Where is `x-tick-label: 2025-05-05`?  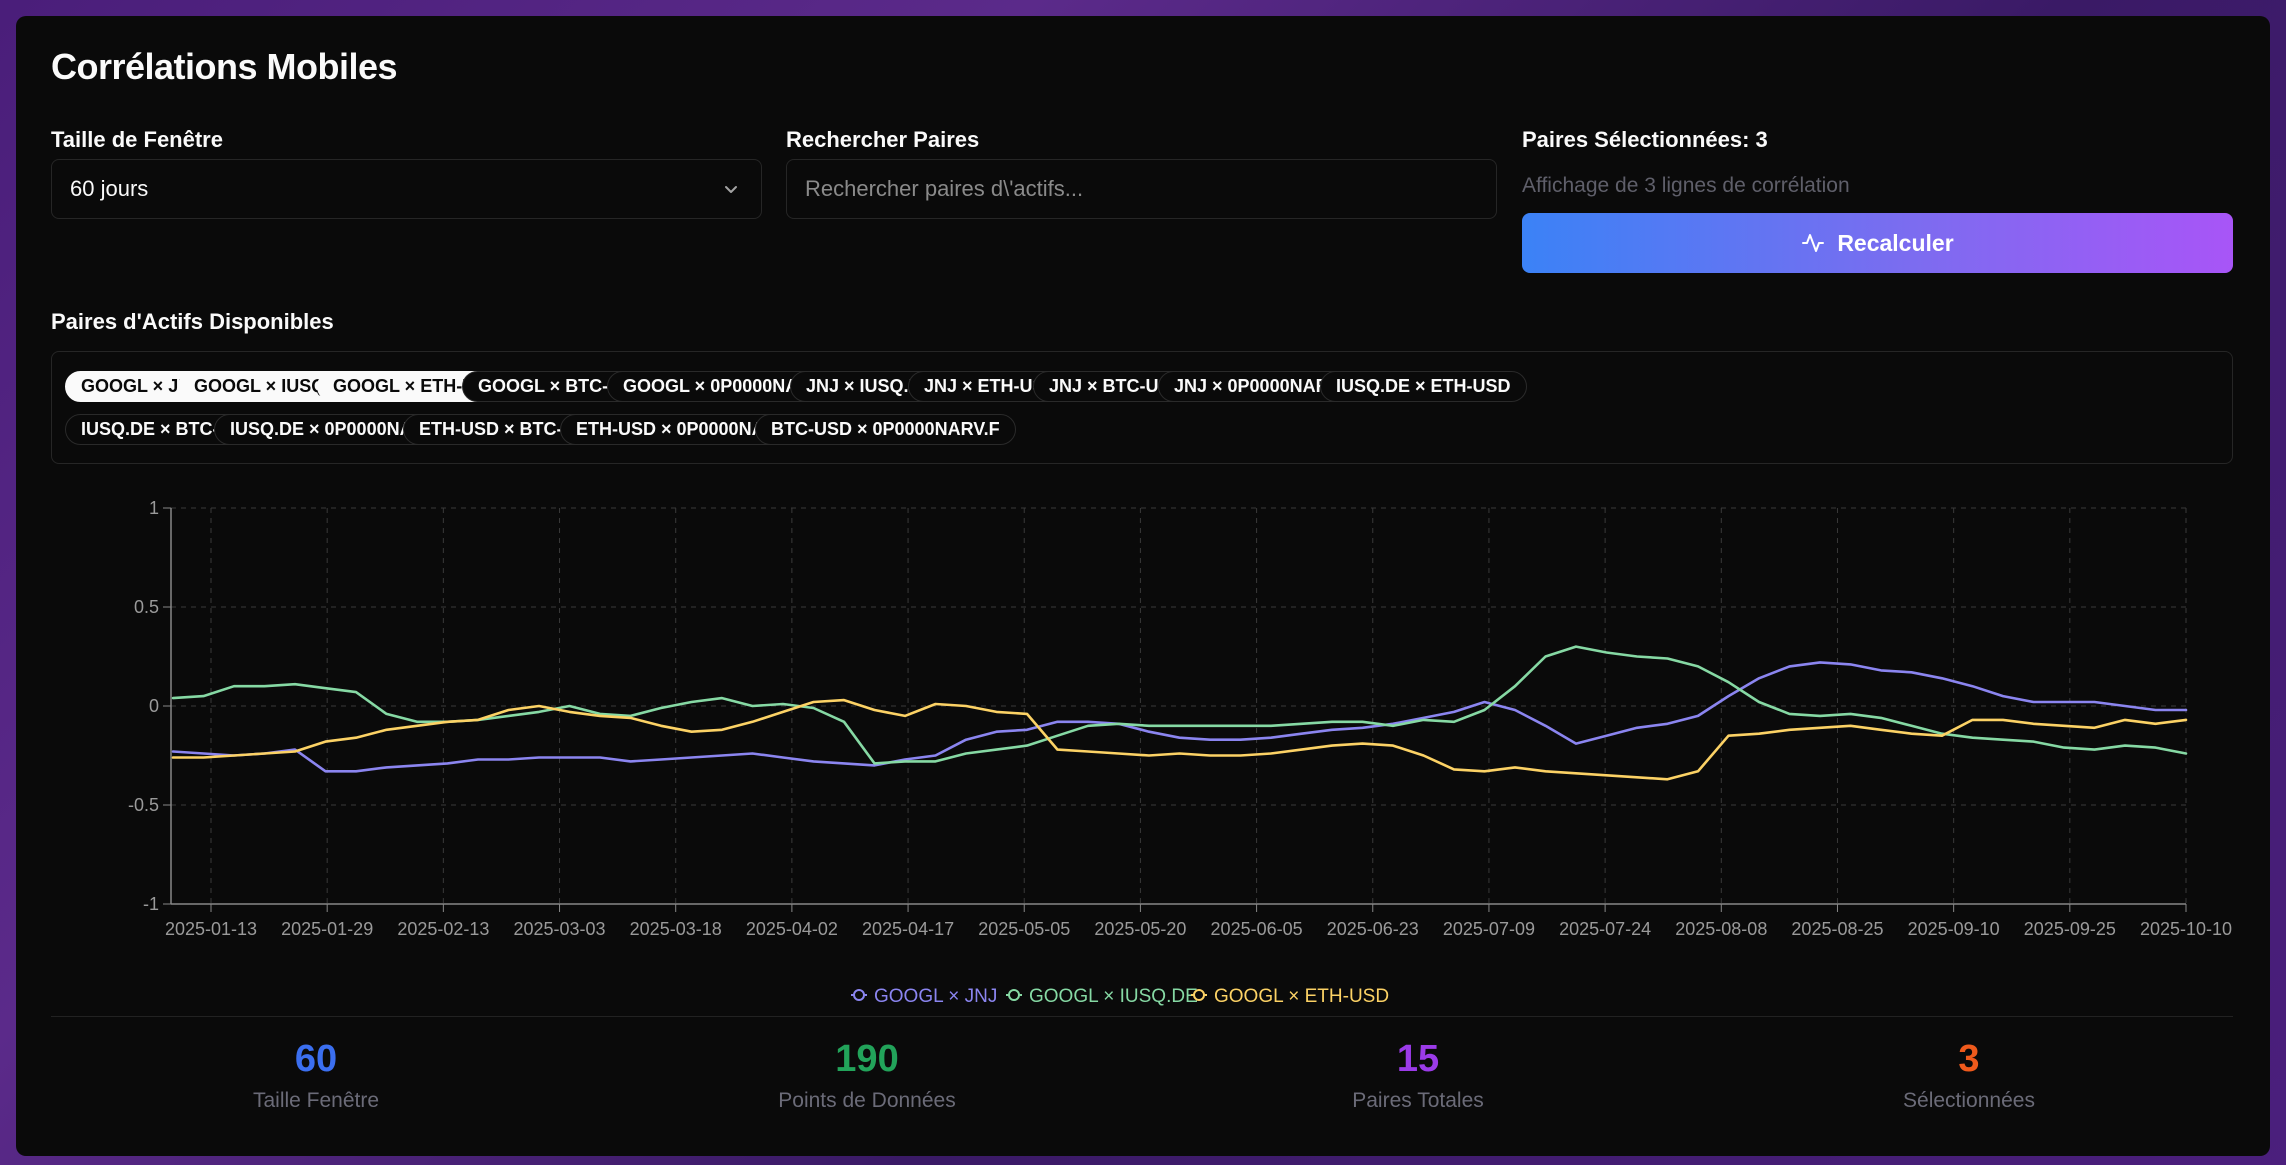
x-tick-label: 2025-05-05 is located at coordinates (1024, 929).